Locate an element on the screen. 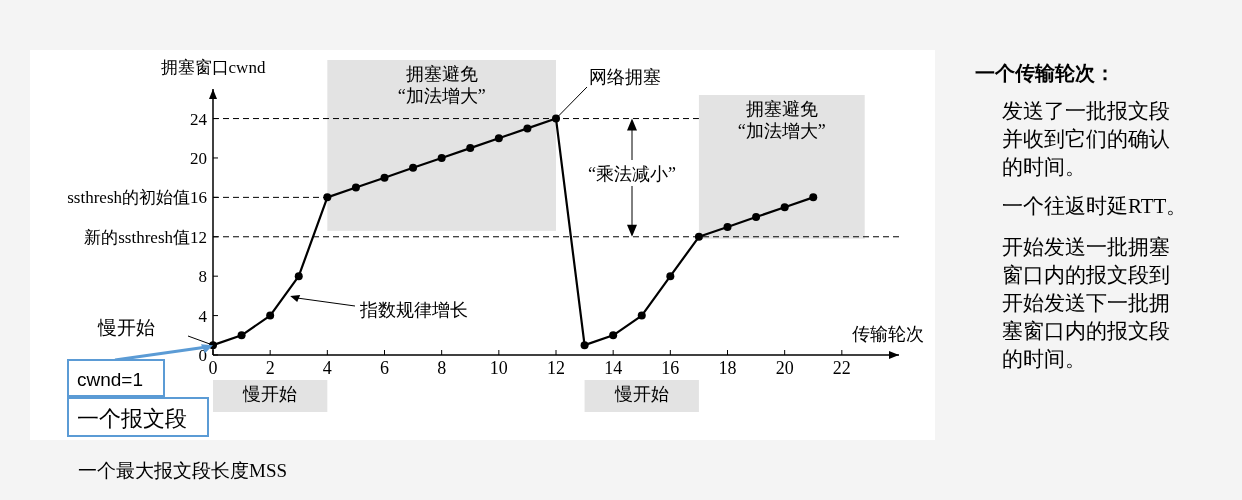  text: 一个最大报文段长度MSS is located at coordinates (183, 470).